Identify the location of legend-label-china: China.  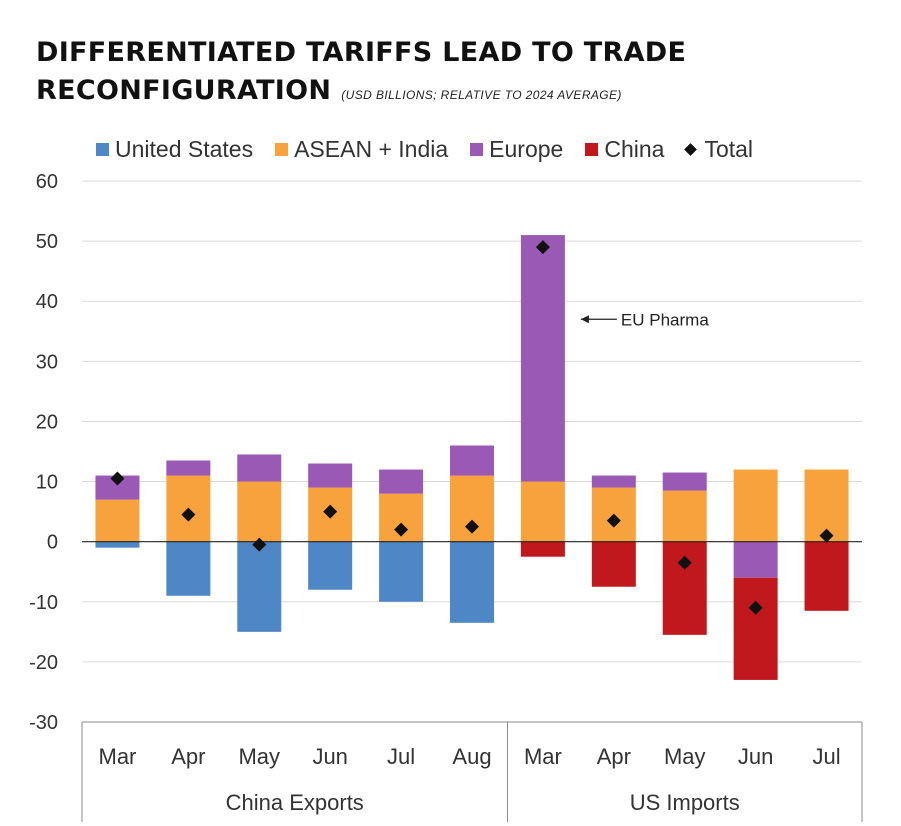
(634, 149).